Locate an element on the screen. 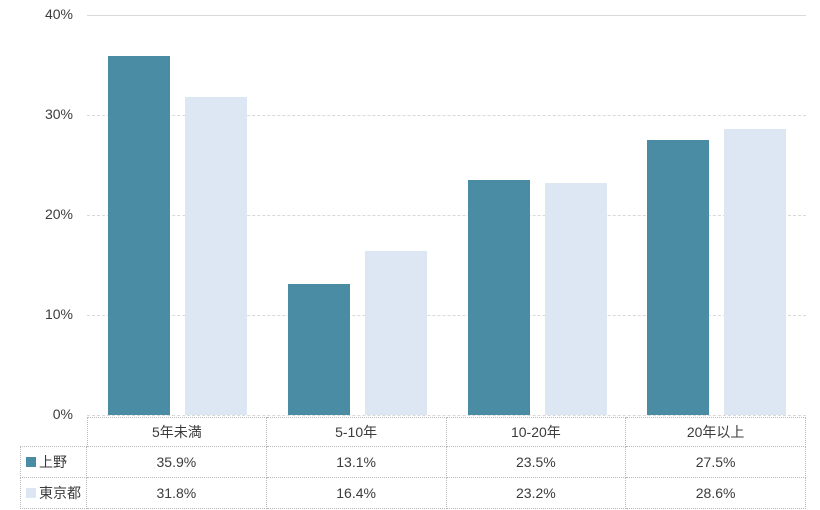 This screenshot has height=510, width=820. category-header-cell: 10-20年 is located at coordinates (536, 432).